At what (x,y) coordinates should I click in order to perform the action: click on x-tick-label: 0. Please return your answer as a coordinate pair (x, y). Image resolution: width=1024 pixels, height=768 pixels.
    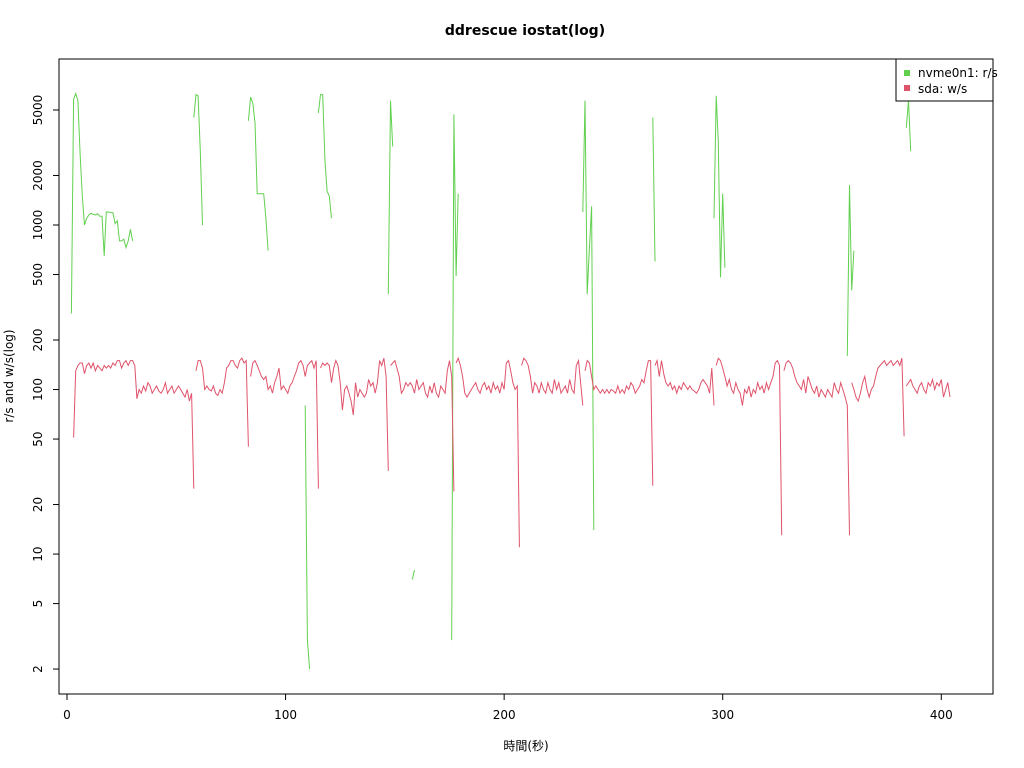
    Looking at the image, I should click on (67, 715).